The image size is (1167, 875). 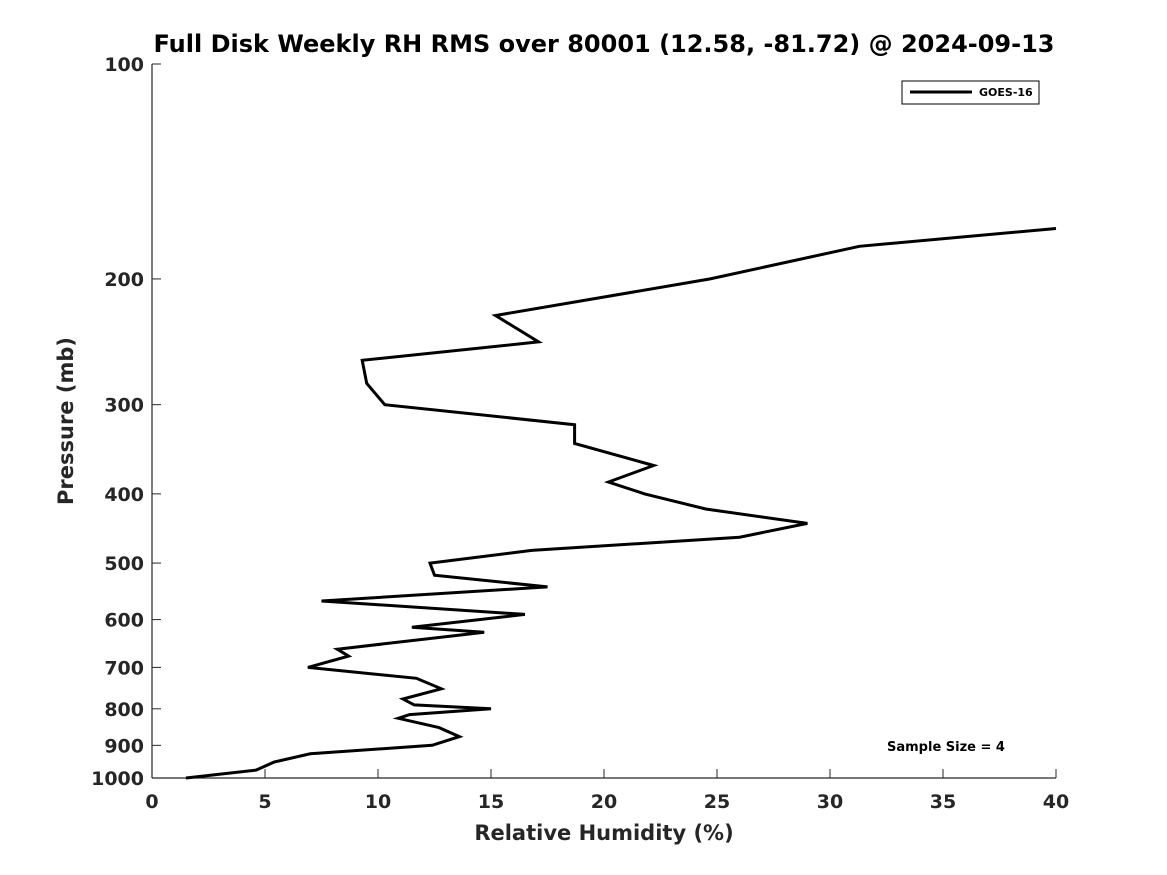 What do you see at coordinates (943, 802) in the screenshot?
I see `x-tick-label: 35` at bounding box center [943, 802].